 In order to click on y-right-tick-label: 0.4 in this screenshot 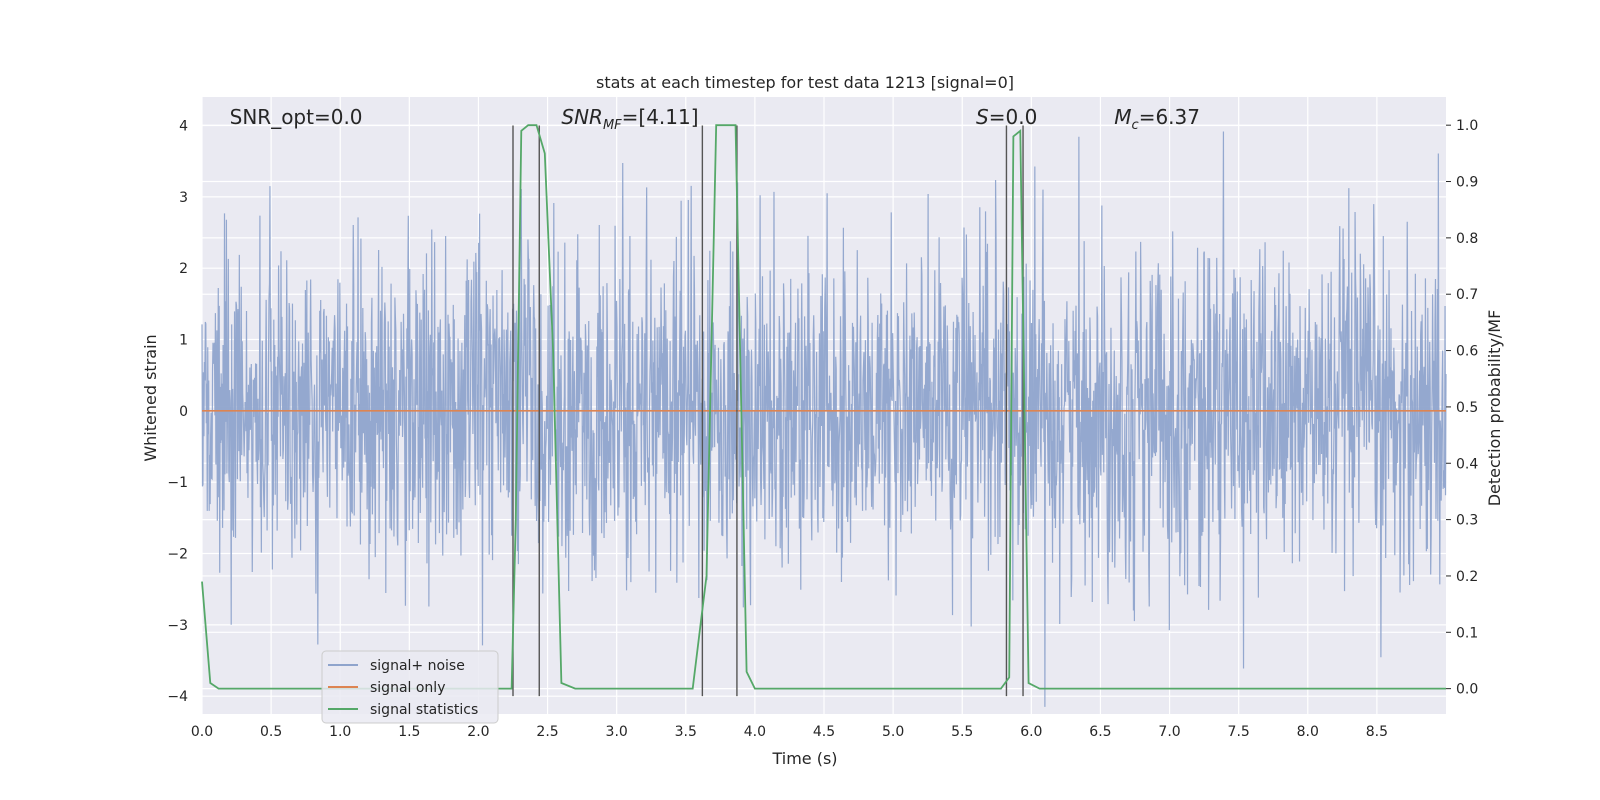, I will do `click(1467, 464)`.